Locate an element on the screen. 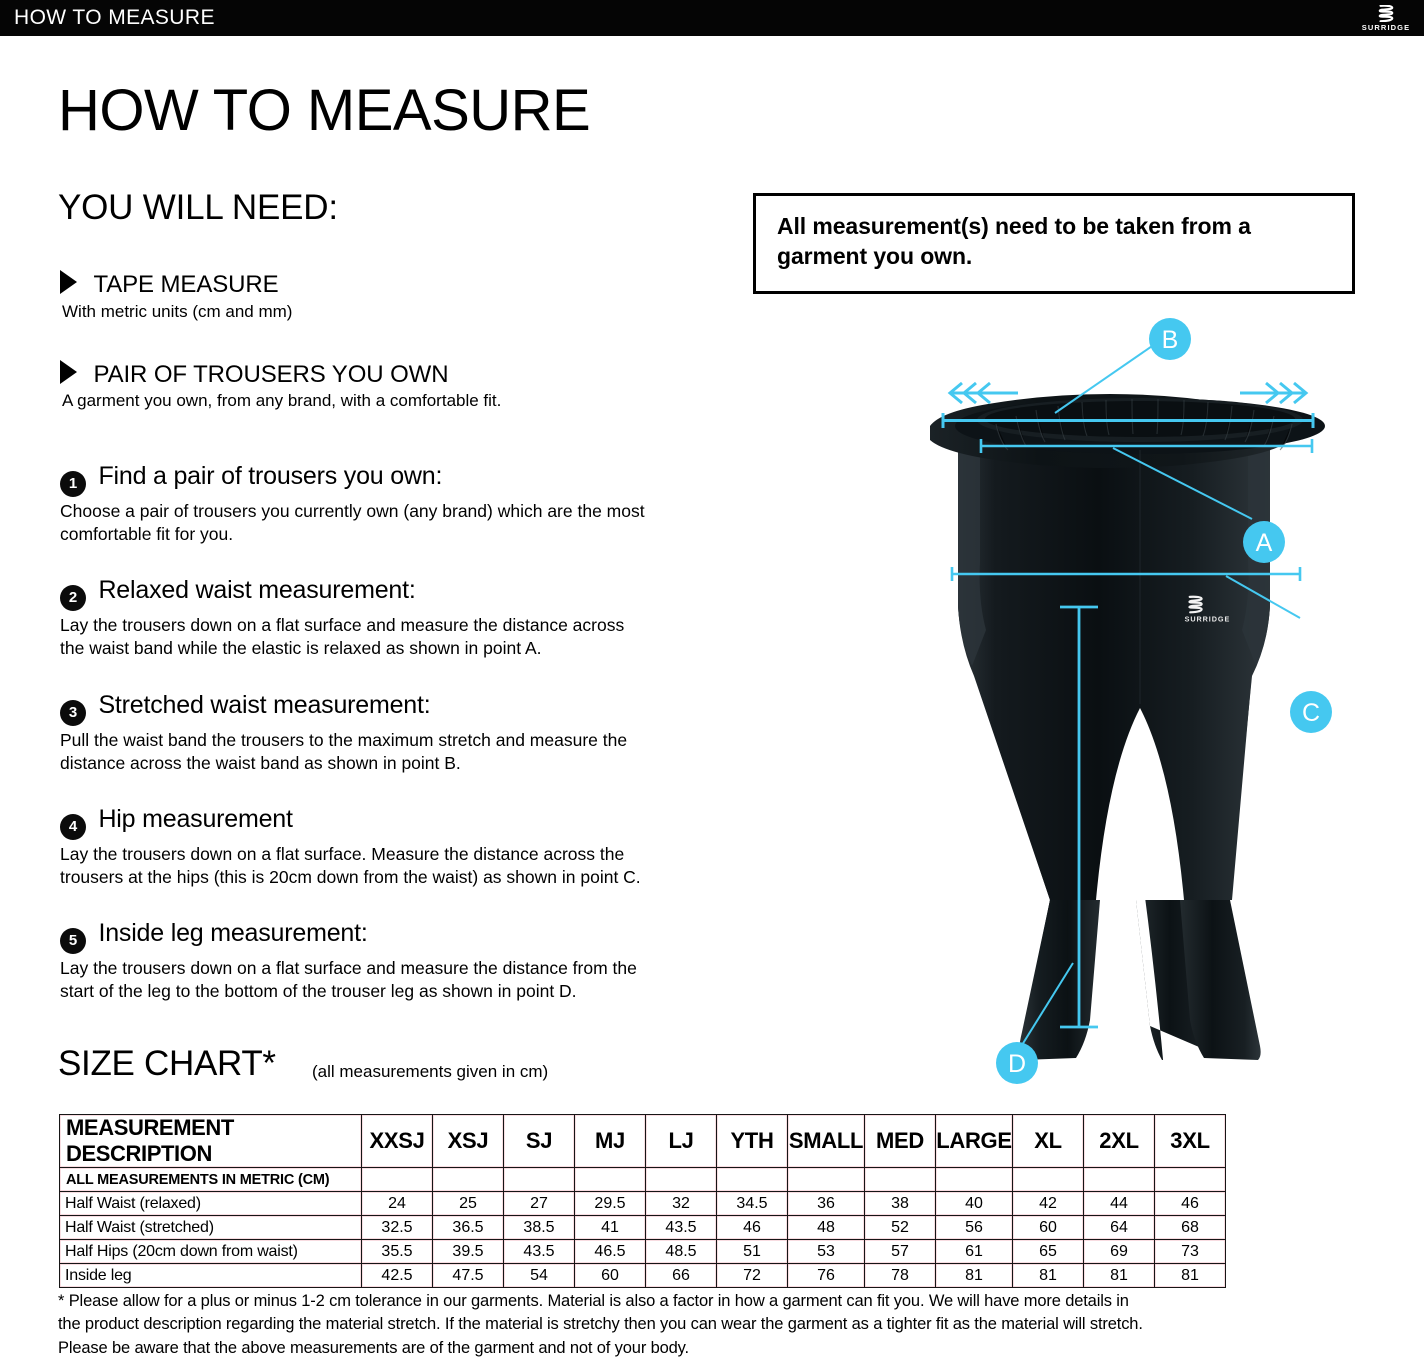  row-label: Half Hips (20cm down from waist) is located at coordinates (210, 1251).